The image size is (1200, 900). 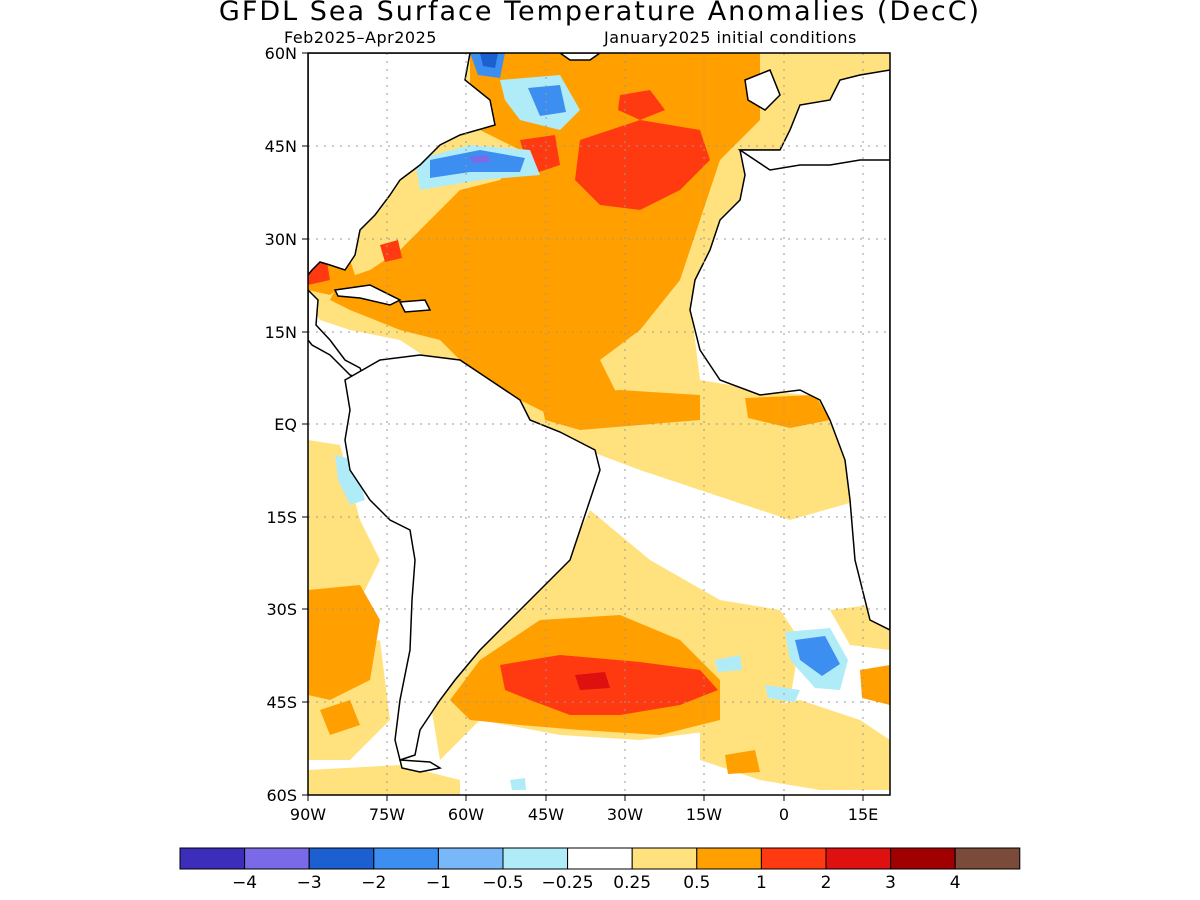 What do you see at coordinates (472, 557) in the screenshot?
I see `south-america` at bounding box center [472, 557].